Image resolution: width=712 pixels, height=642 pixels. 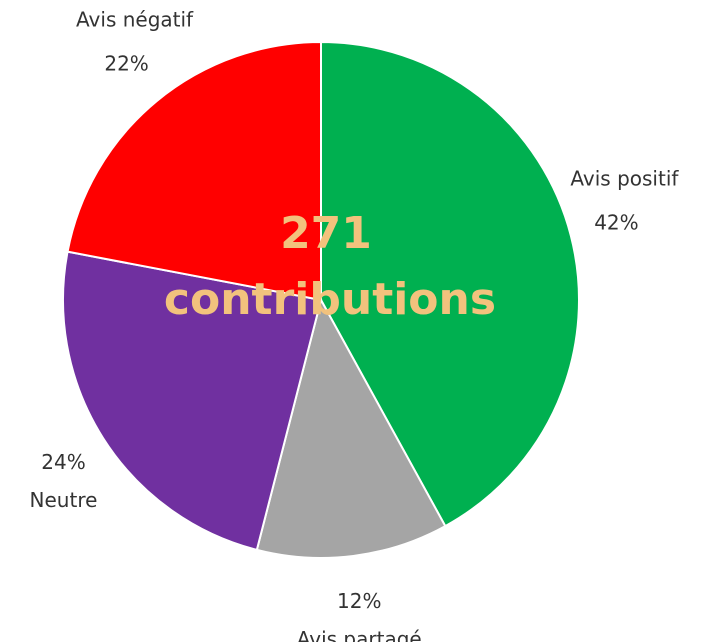 I want to click on value-label: 12%, so click(x=359, y=601).